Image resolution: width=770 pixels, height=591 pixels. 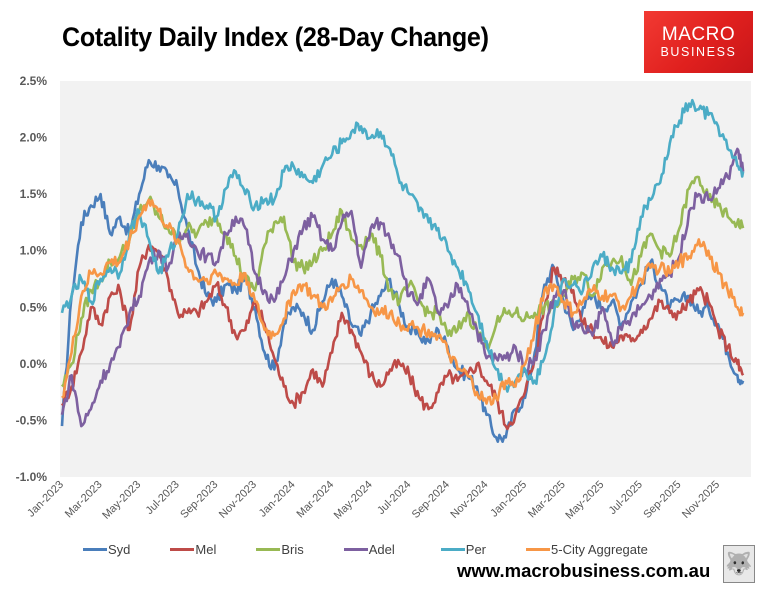 I want to click on legend-item-bris: Bris, so click(x=280, y=549).